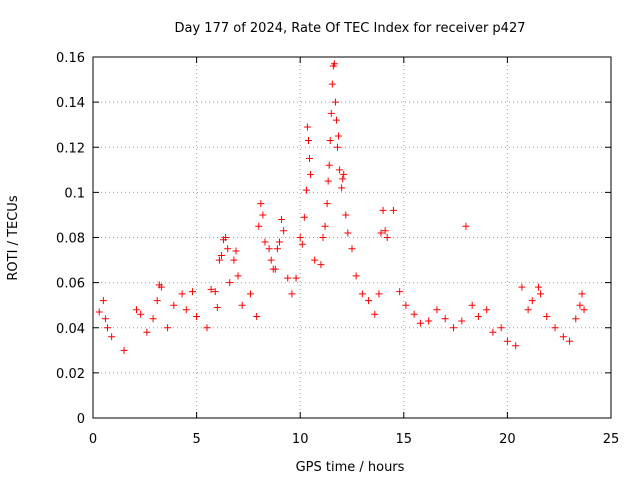 The height and width of the screenshot is (480, 640). I want to click on y-tick-label: 0.04, so click(70, 329).